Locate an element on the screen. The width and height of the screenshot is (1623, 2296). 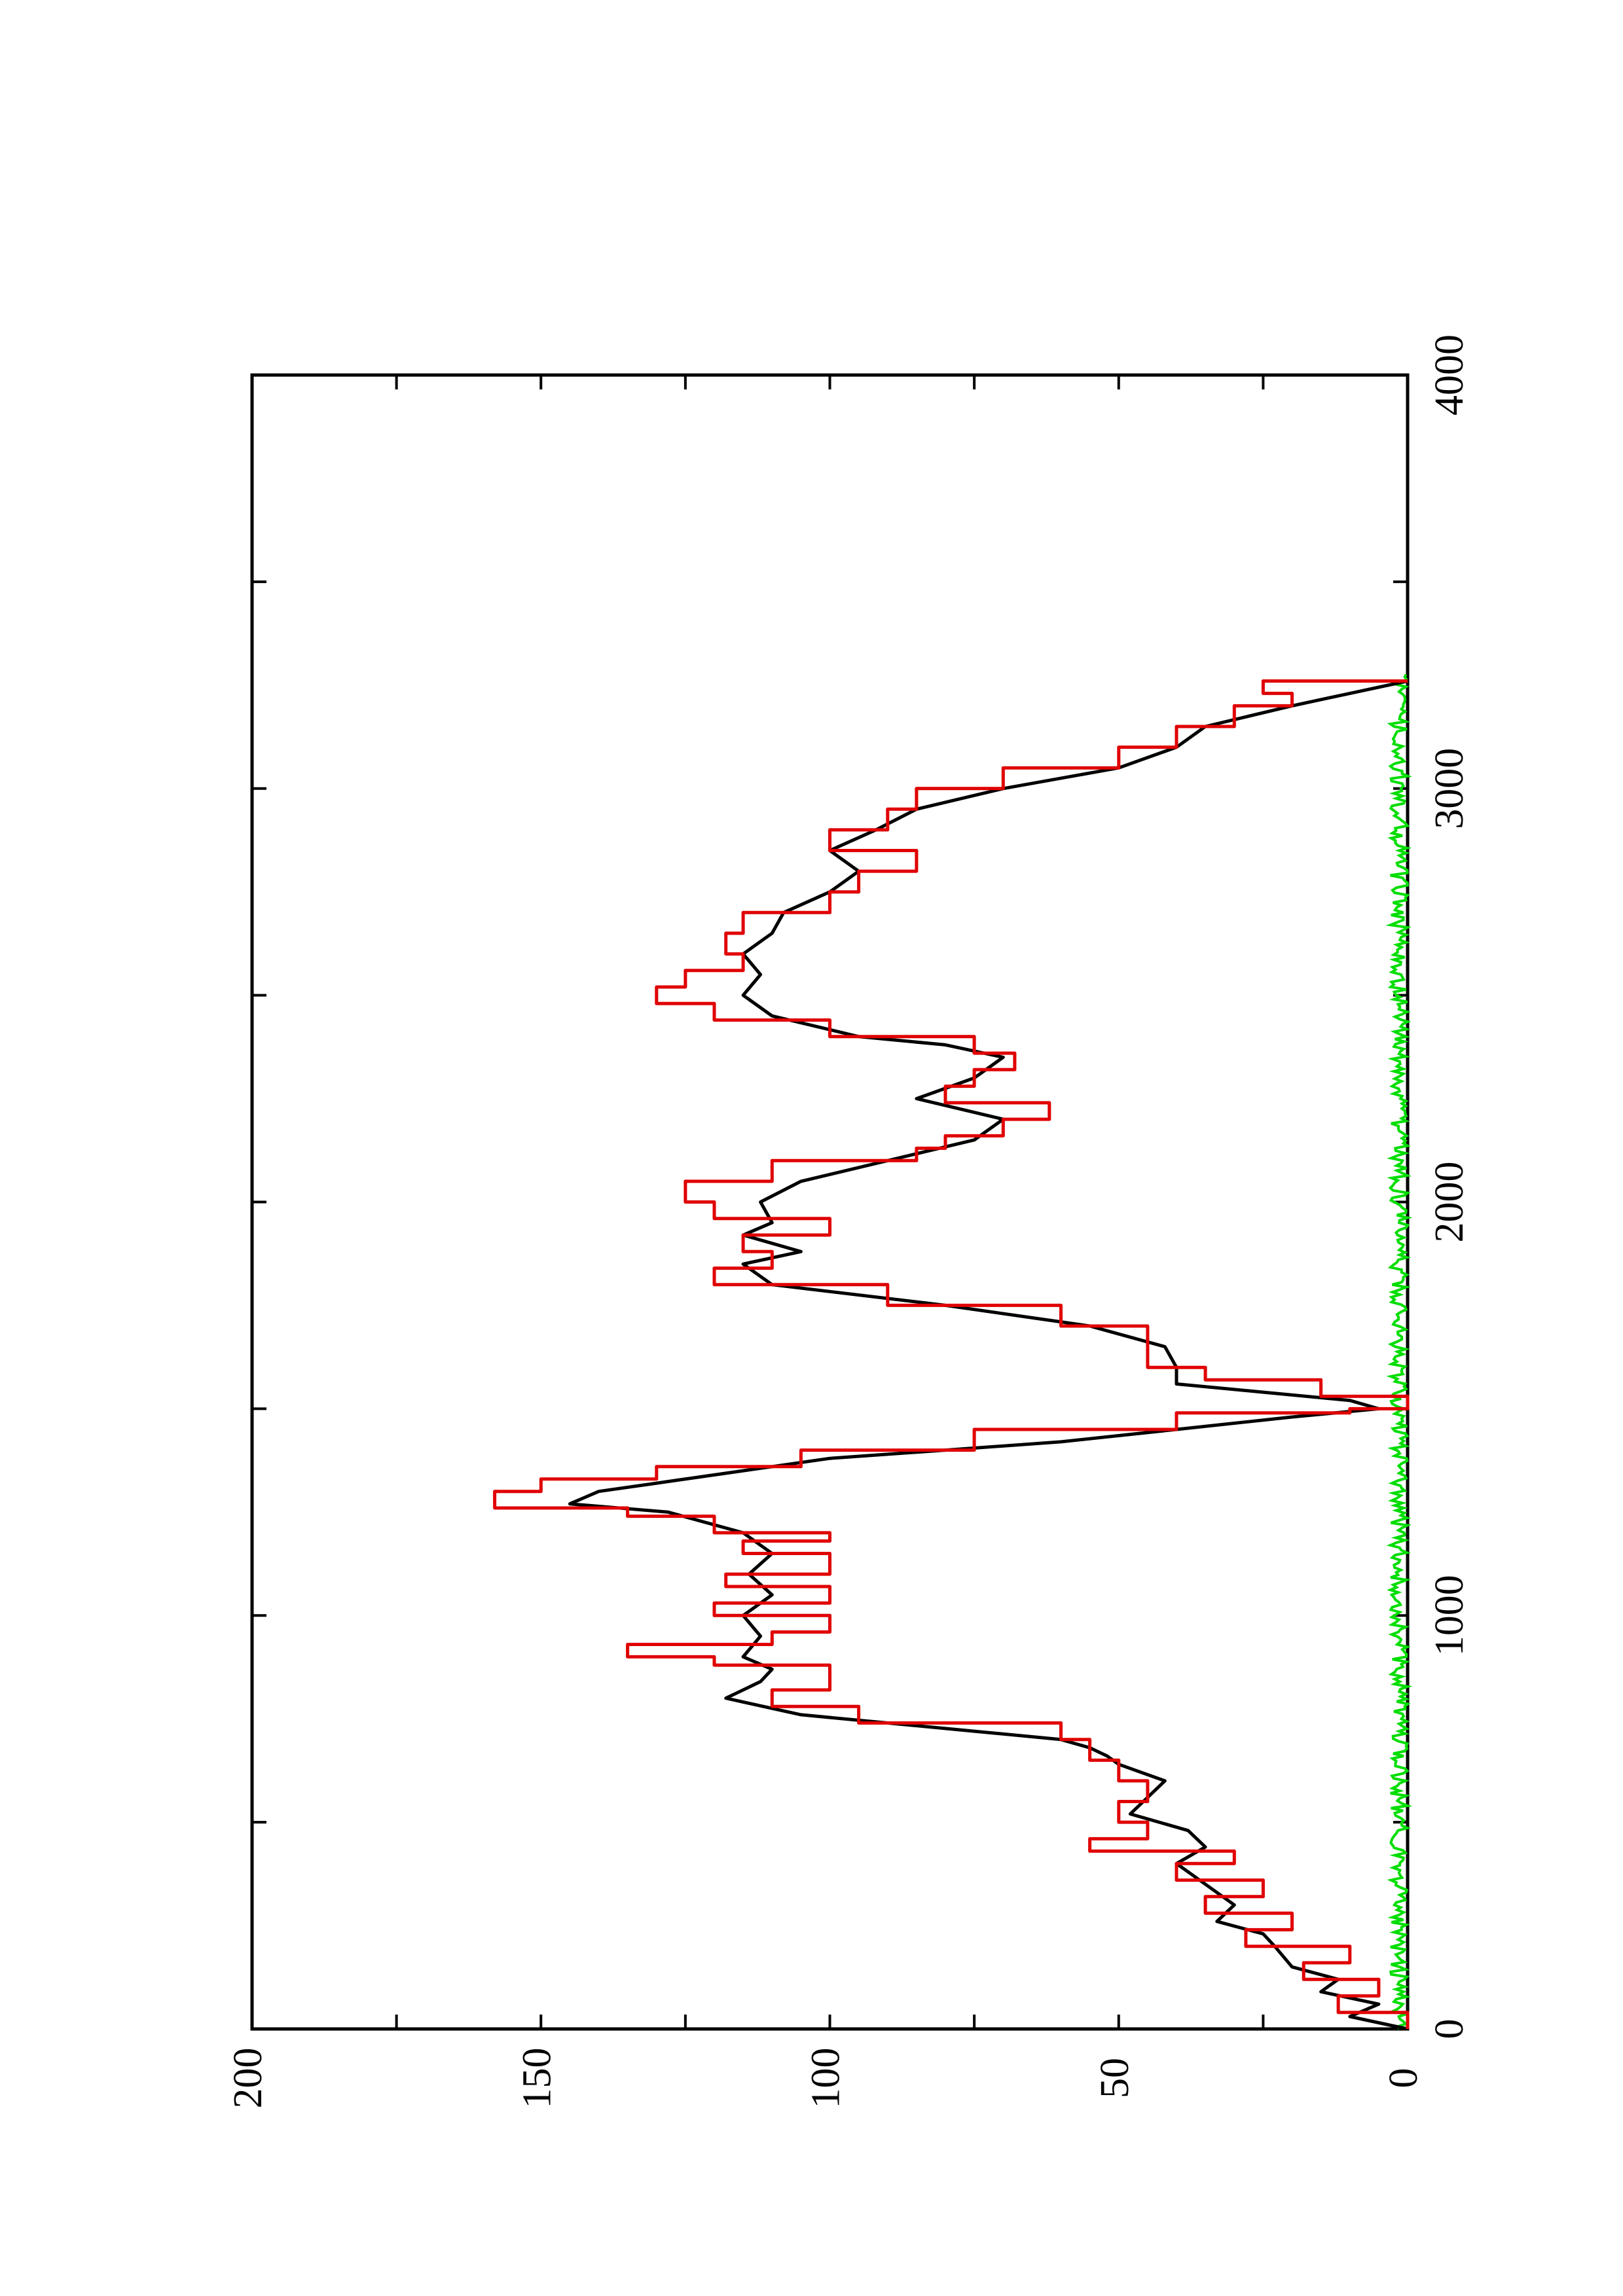
y-tick-label: 0 is located at coordinates (1403, 2078).